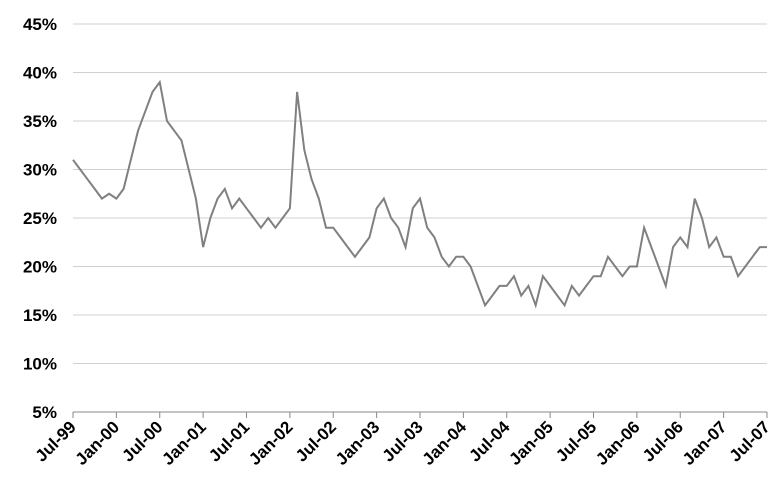  Describe the element at coordinates (98, 443) in the screenshot. I see `x-tick-label: Jan-00` at that location.